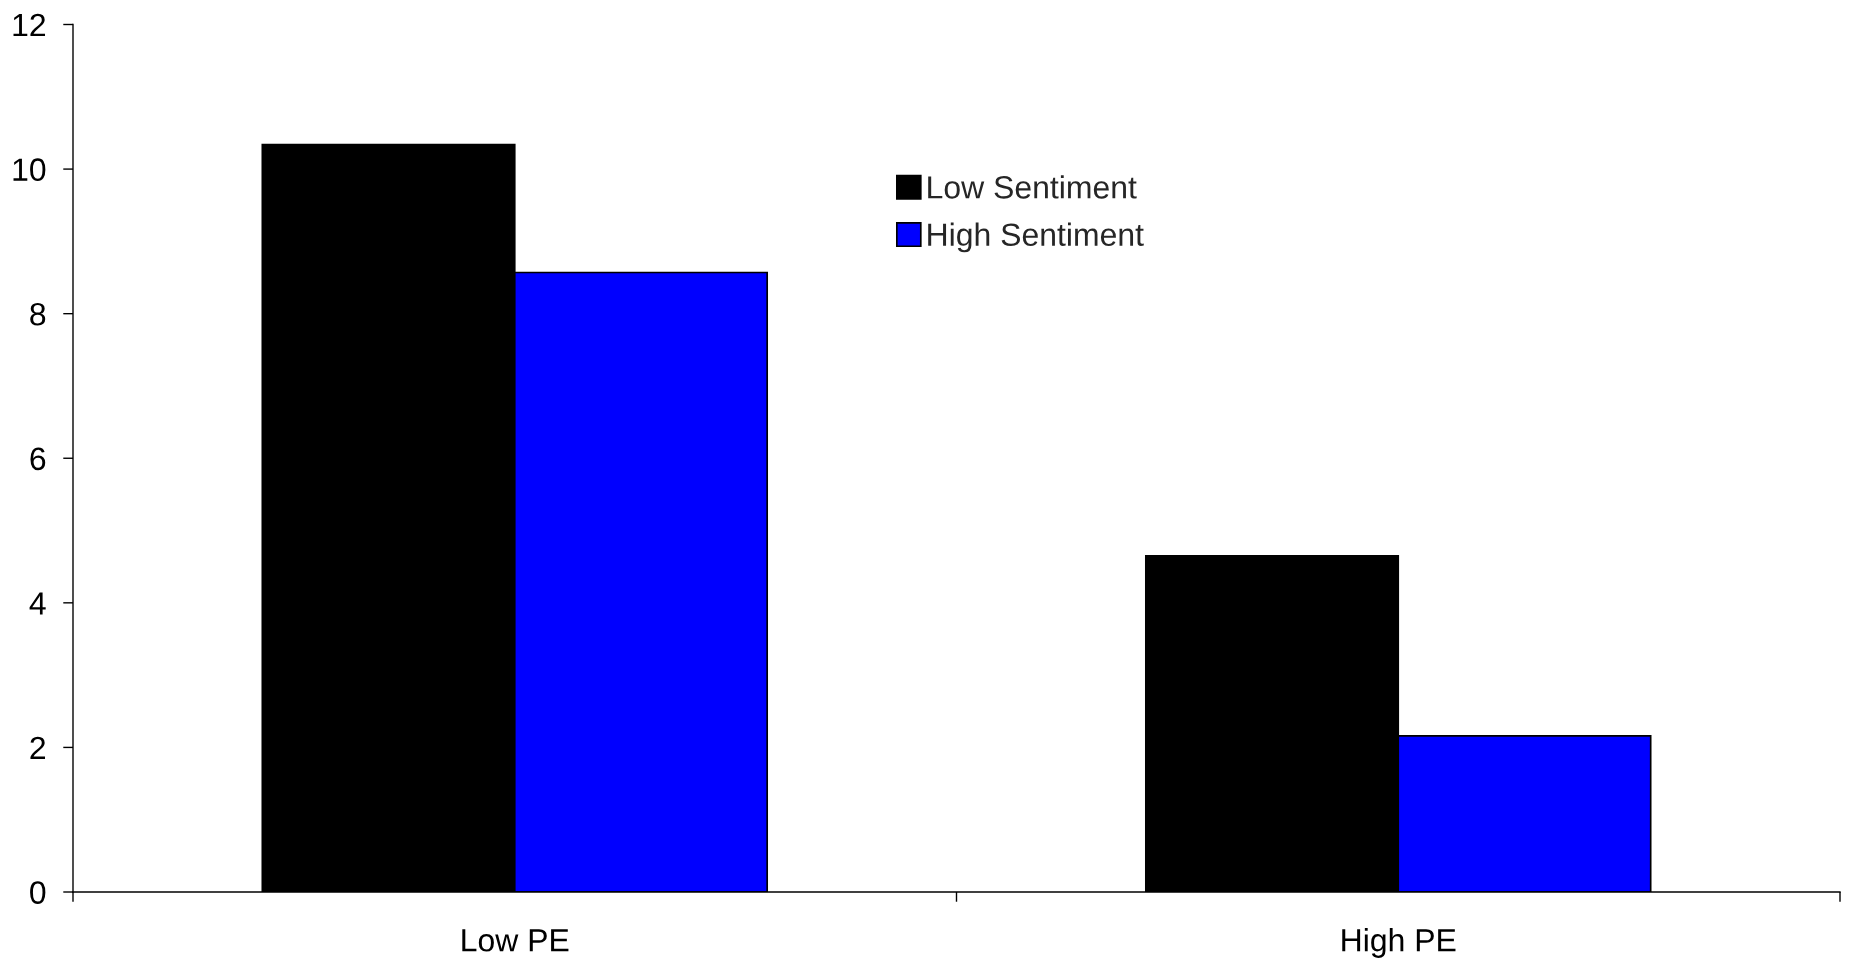 This screenshot has height=962, width=1853. What do you see at coordinates (38, 747) in the screenshot?
I see `y-tick-label: 2` at bounding box center [38, 747].